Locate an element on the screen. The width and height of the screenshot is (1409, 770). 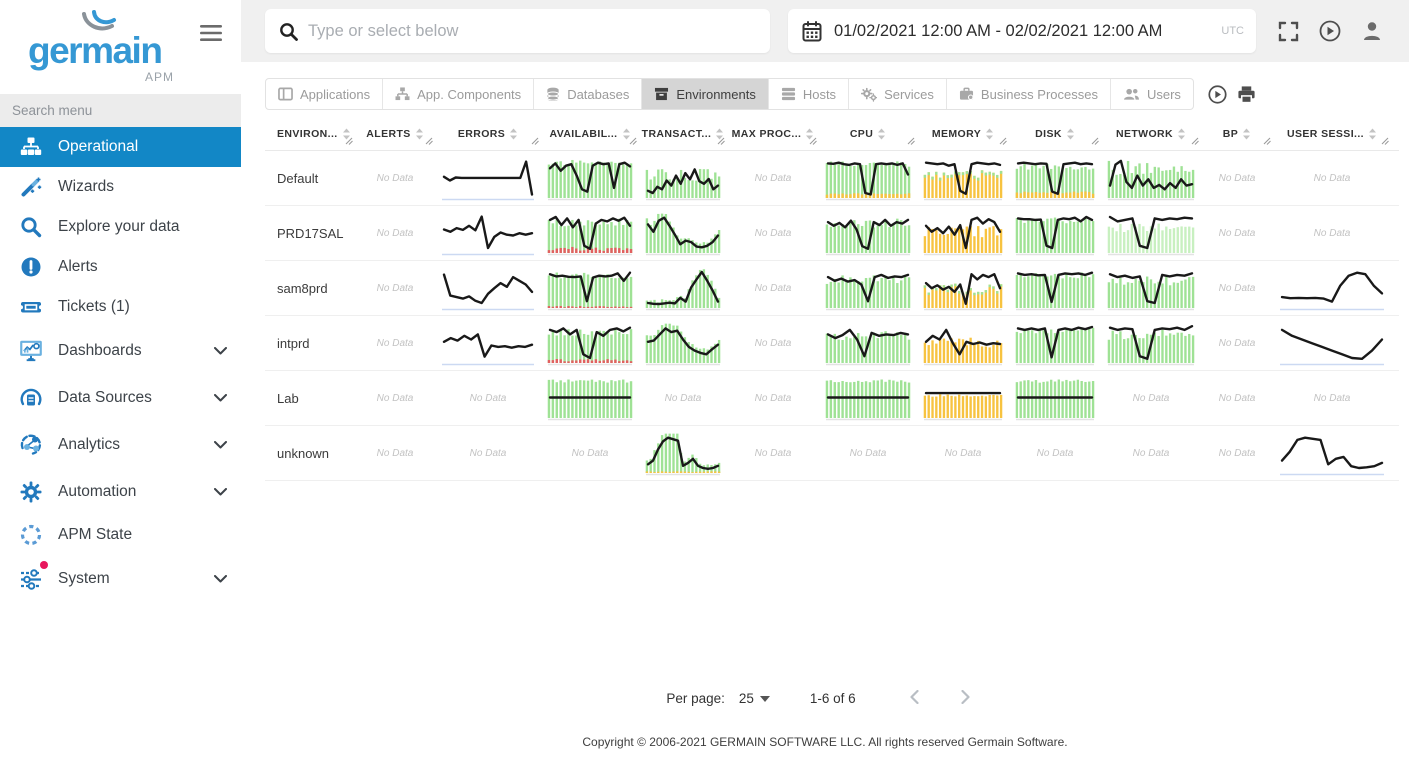
column-header-network: NETWORK is located at coordinates (1151, 133).